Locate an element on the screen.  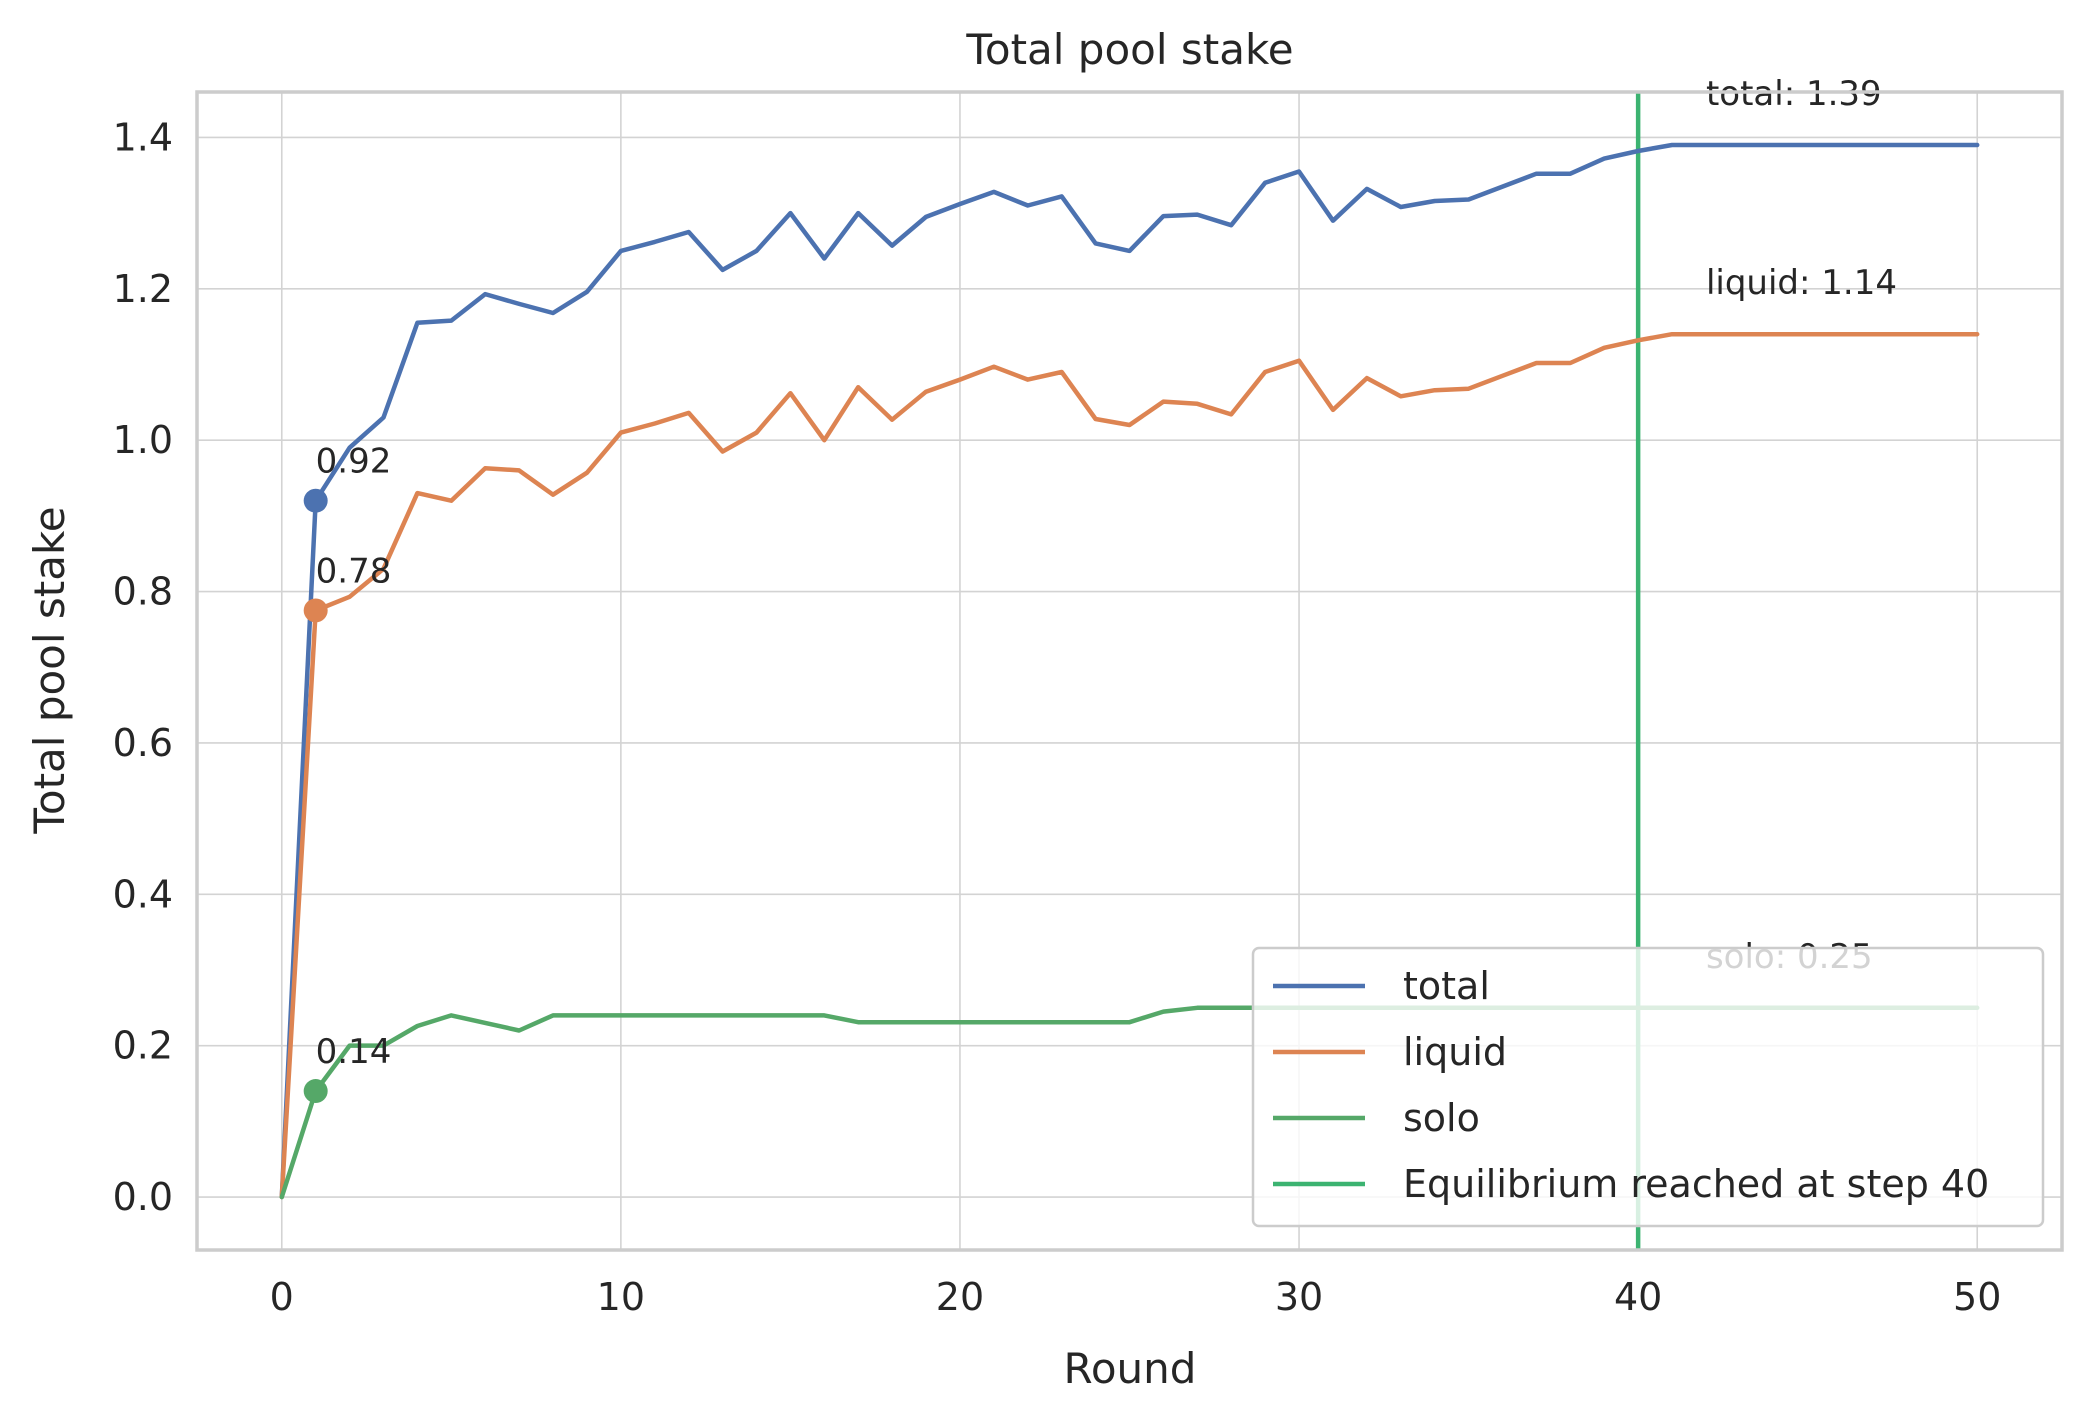
chart-title: Total pool stake is located at coordinates (1129, 49).